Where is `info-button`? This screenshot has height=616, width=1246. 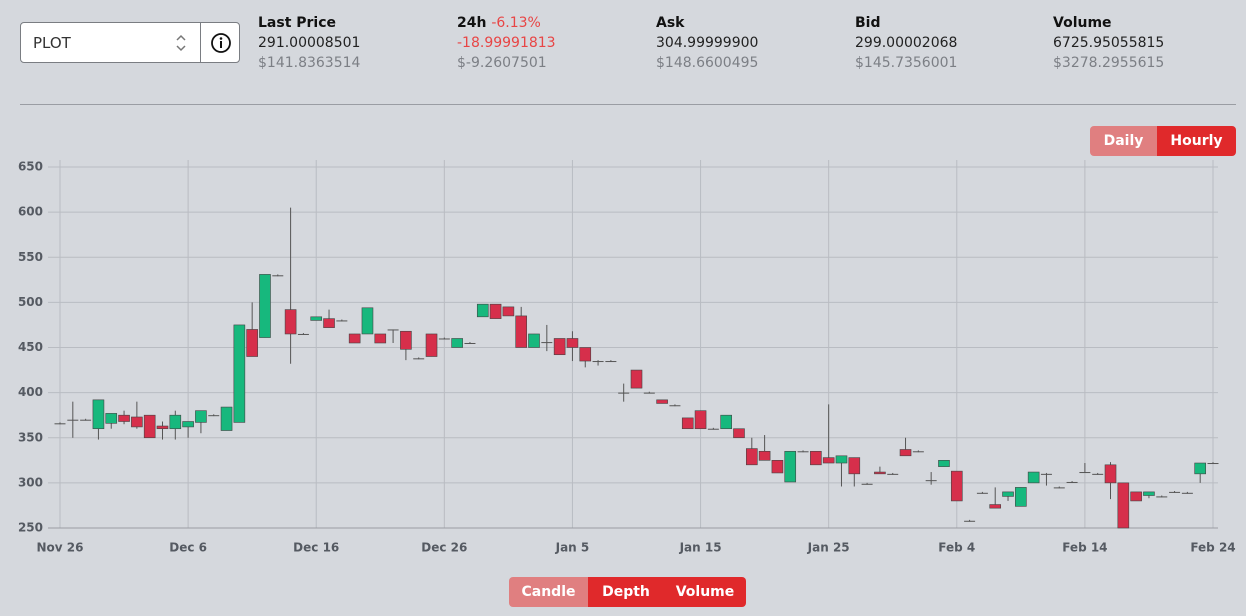 info-button is located at coordinates (220, 42).